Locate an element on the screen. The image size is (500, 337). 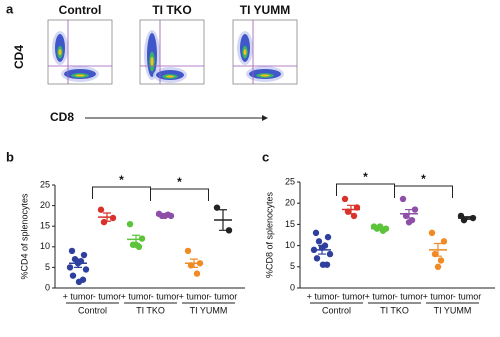
arrow-head is located at coordinates (265, 118).